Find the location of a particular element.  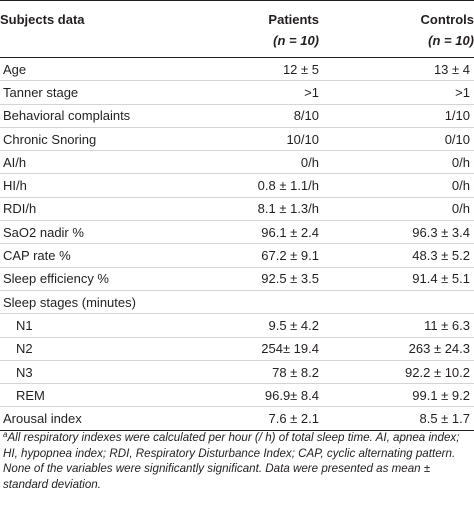

row-label: Sleep efficiency % is located at coordinates (89, 279).